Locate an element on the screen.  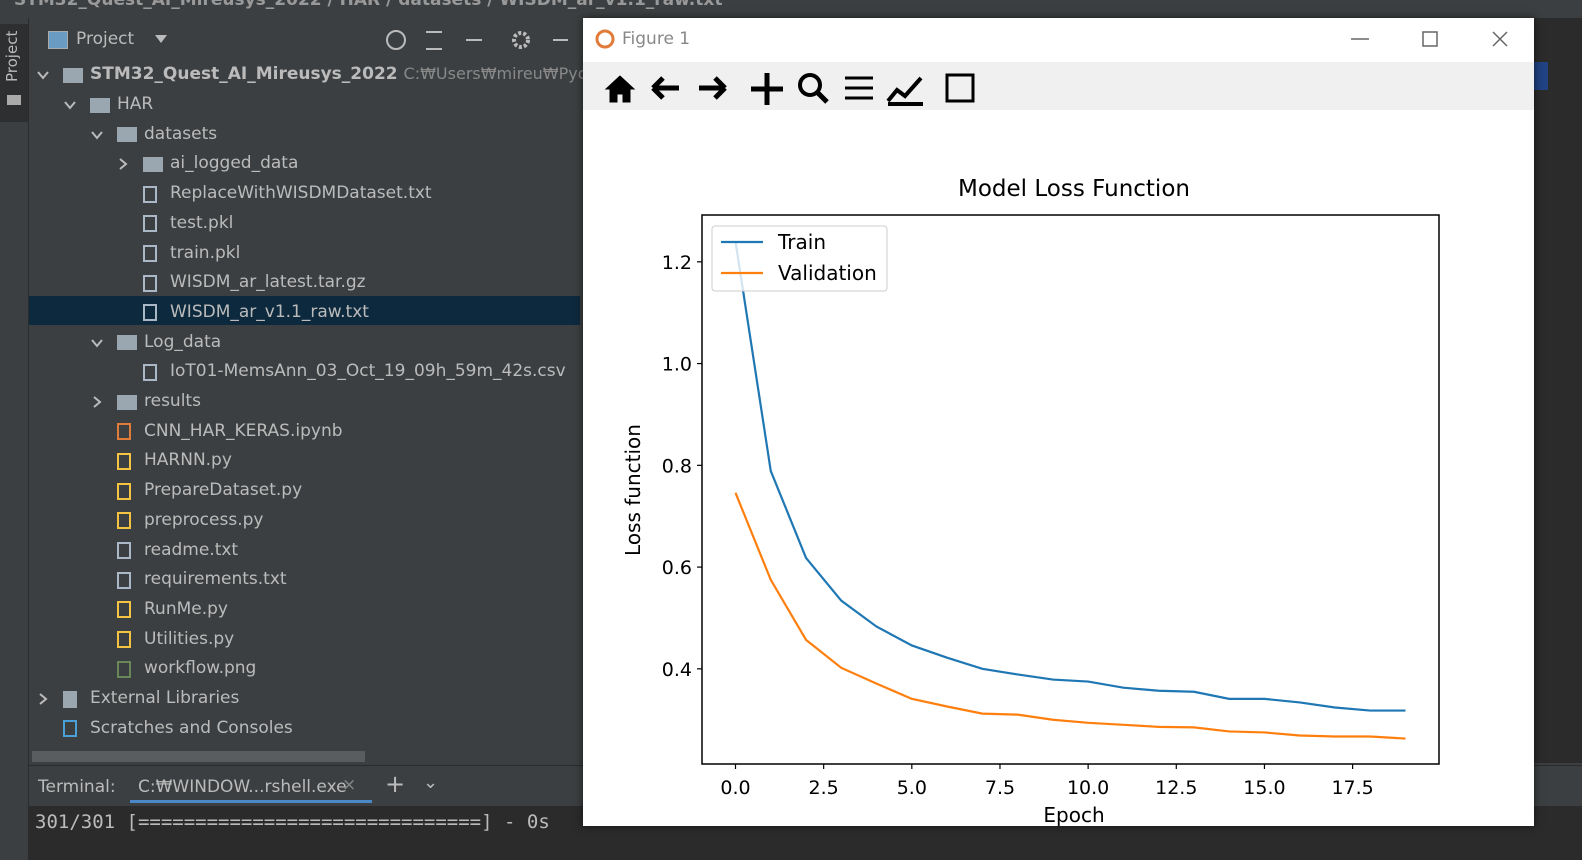
x-tick-label: 15.0 is located at coordinates (1264, 788).